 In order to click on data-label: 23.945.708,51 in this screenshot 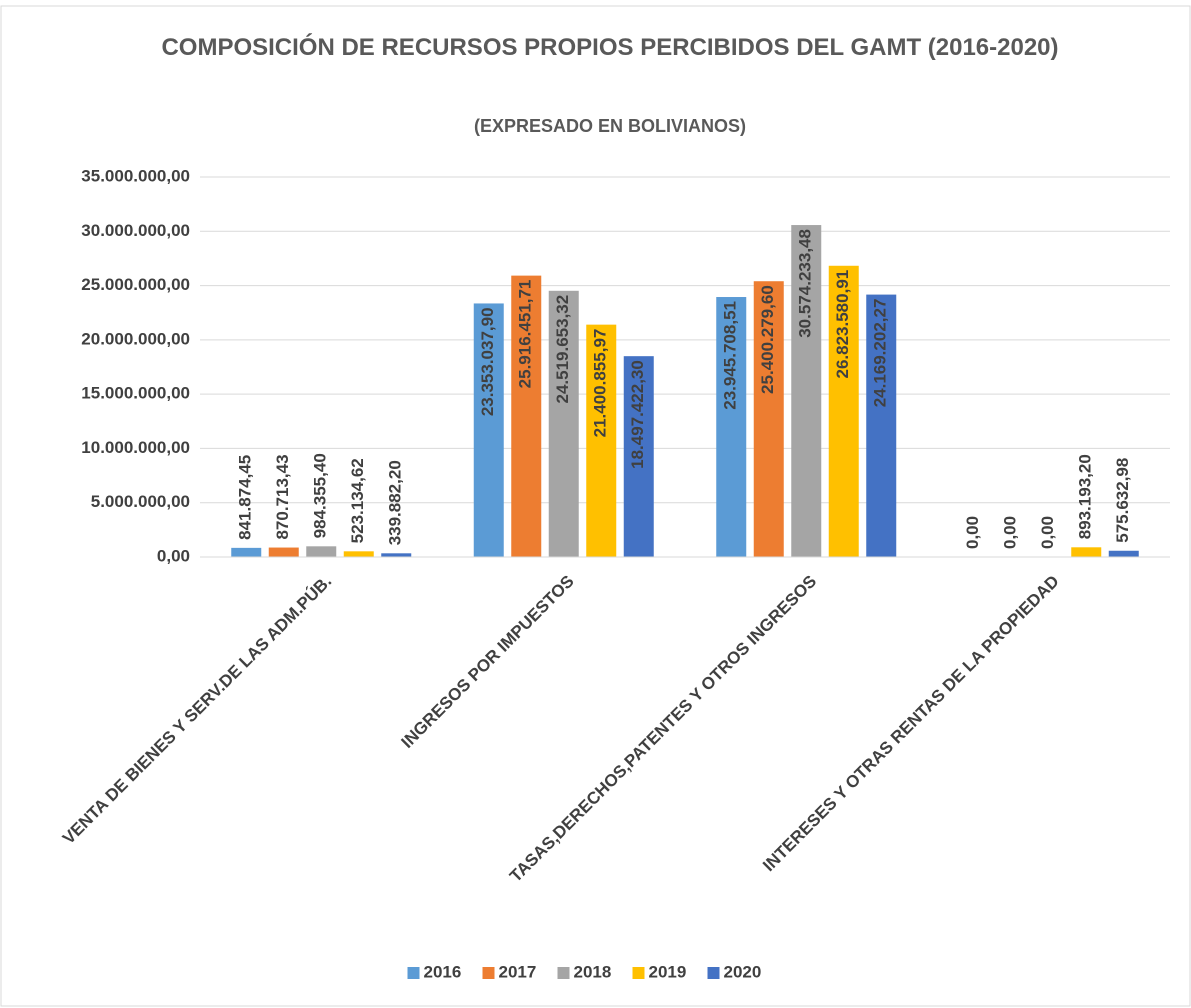, I will do `click(730, 355)`.